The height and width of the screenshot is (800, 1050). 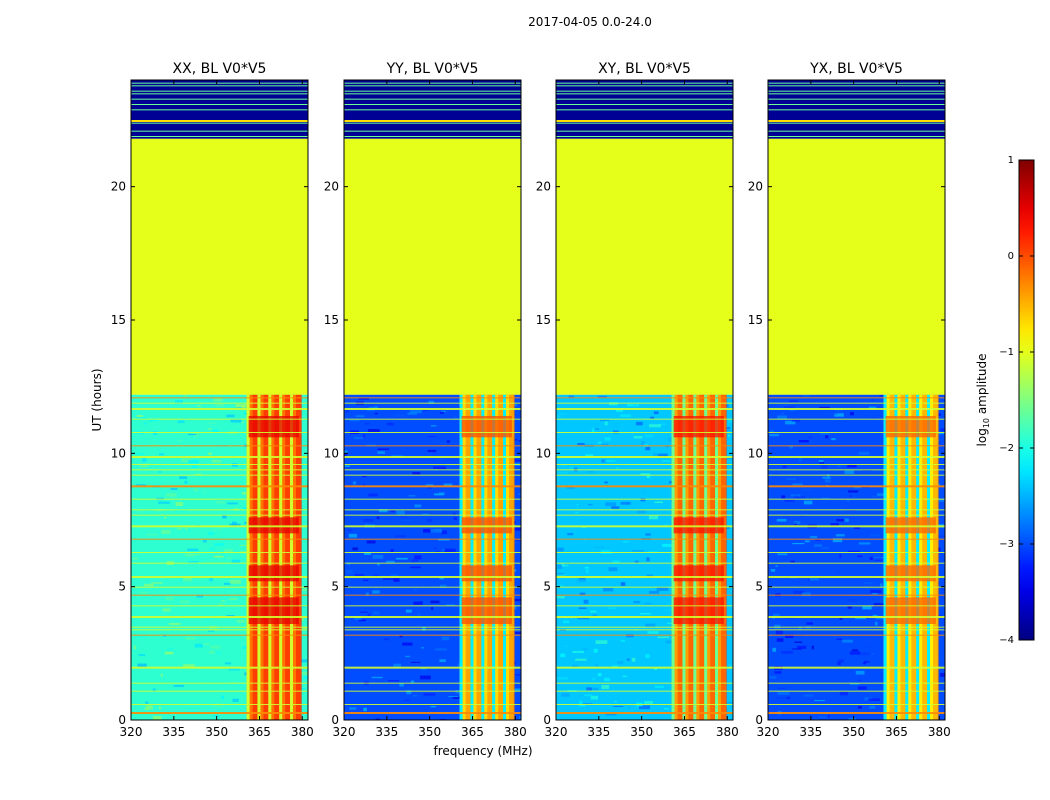 I want to click on panel-2-image, so click(x=432, y=400).